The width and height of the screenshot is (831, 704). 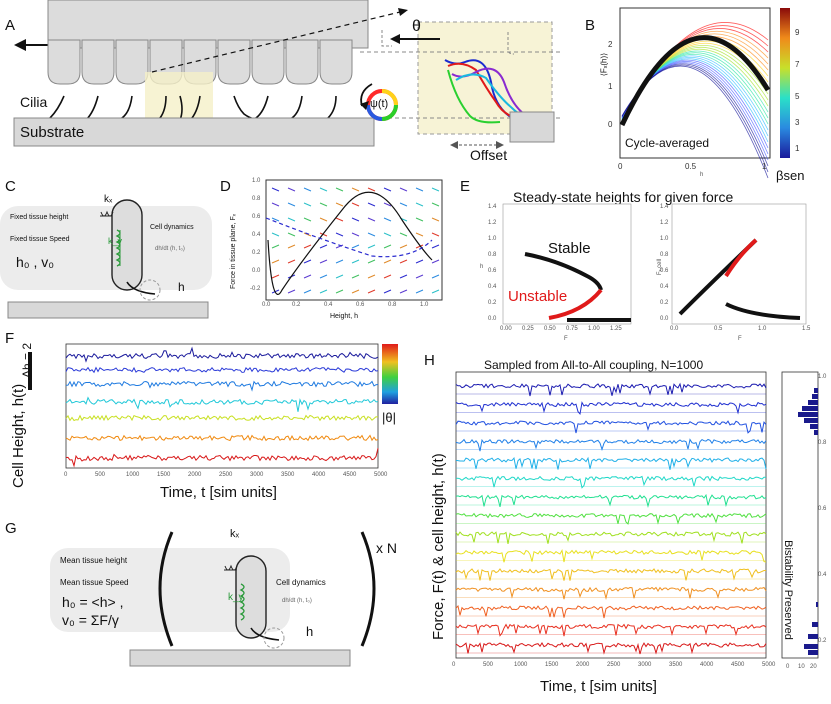 I want to click on e-title: Steady-state heights for given force, so click(x=623, y=197).